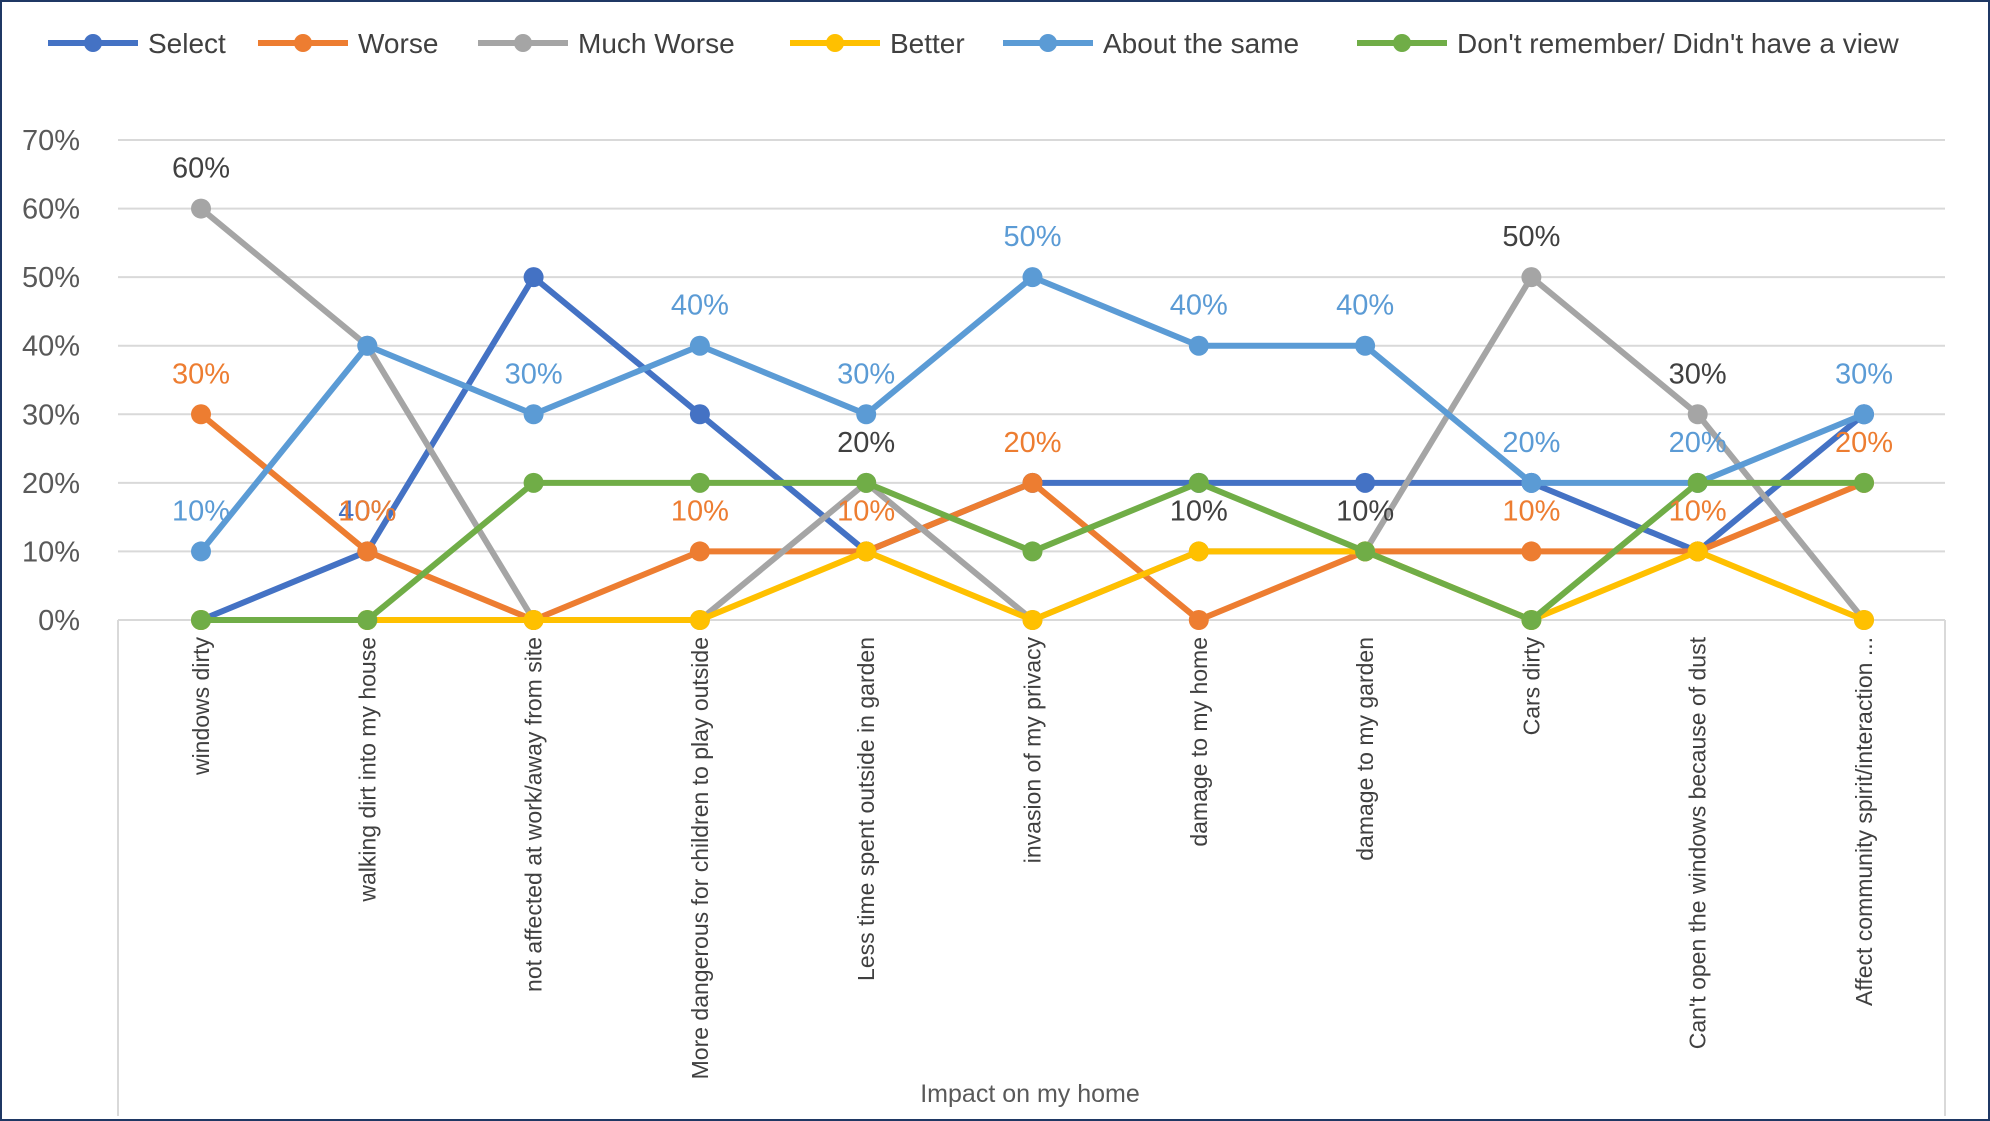  I want to click on x-tick-label: walking dirt into my house, so click(367, 770).